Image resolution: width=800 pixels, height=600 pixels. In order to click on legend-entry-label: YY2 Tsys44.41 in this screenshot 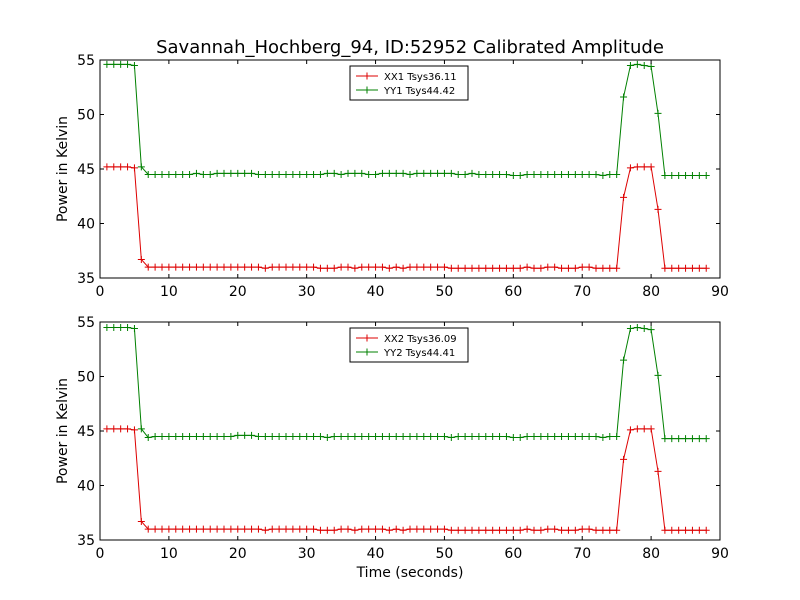, I will do `click(419, 353)`.